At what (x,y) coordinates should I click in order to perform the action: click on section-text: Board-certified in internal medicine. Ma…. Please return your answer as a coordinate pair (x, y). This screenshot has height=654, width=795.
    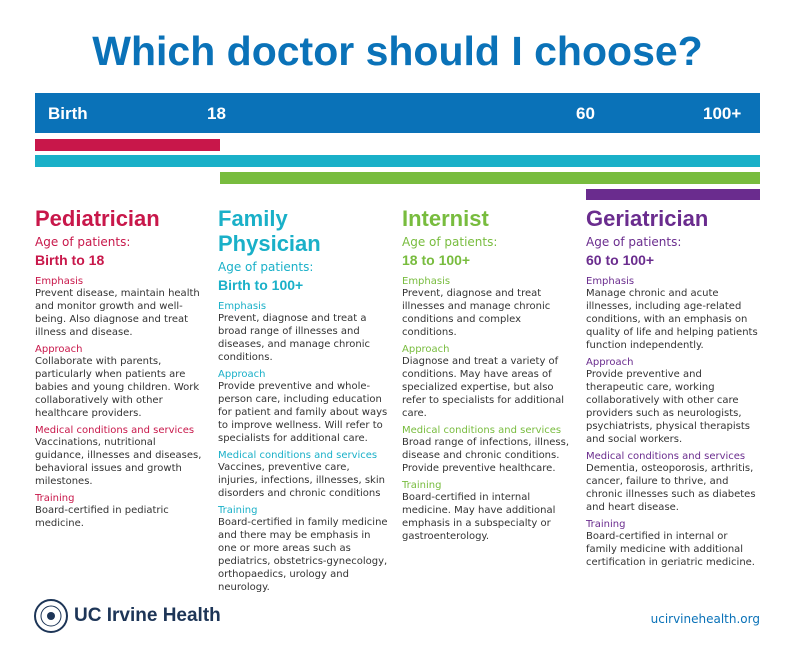
    Looking at the image, I should click on (479, 517).